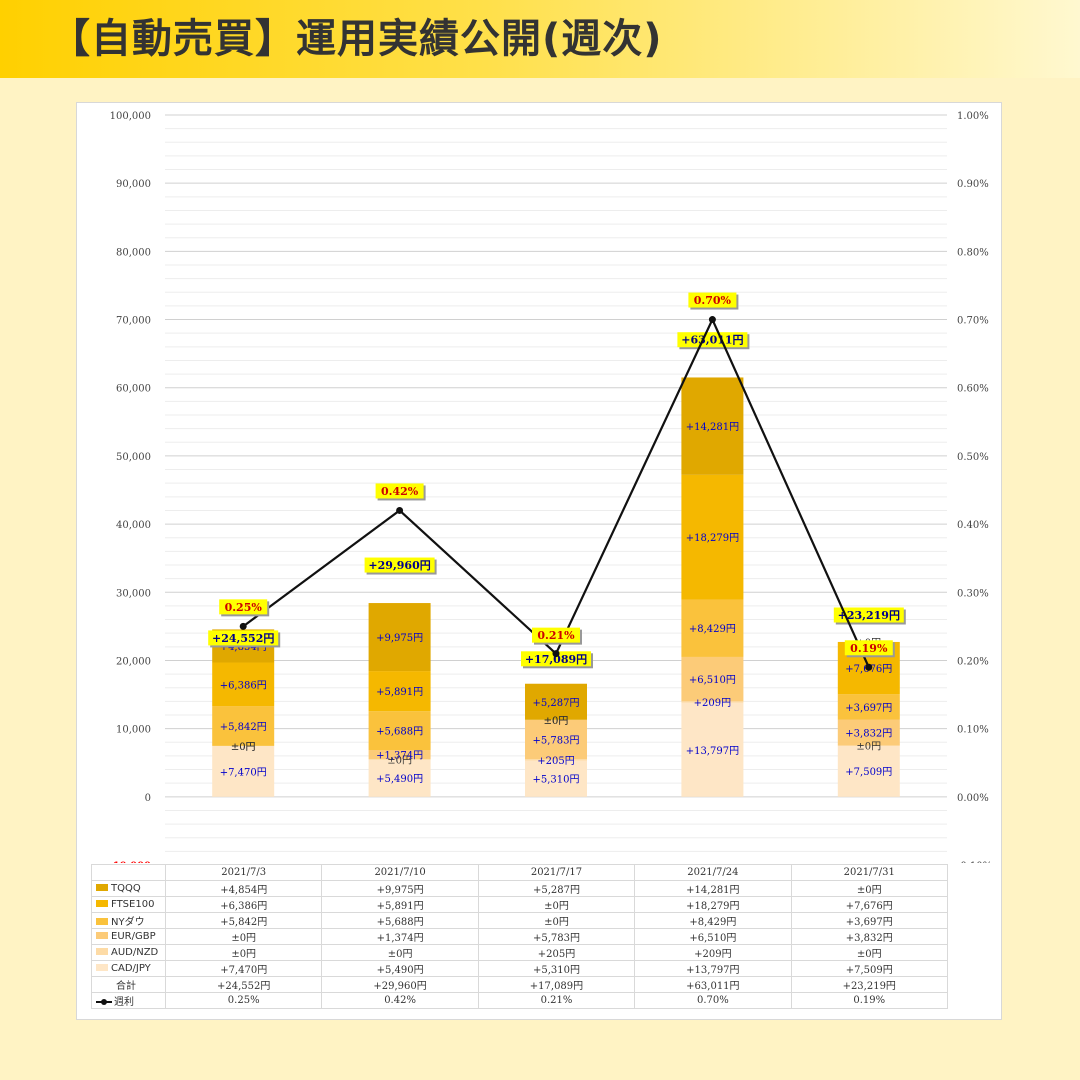 This screenshot has height=1080, width=1080. I want to click on table-cell: +14,281円, so click(713, 888).